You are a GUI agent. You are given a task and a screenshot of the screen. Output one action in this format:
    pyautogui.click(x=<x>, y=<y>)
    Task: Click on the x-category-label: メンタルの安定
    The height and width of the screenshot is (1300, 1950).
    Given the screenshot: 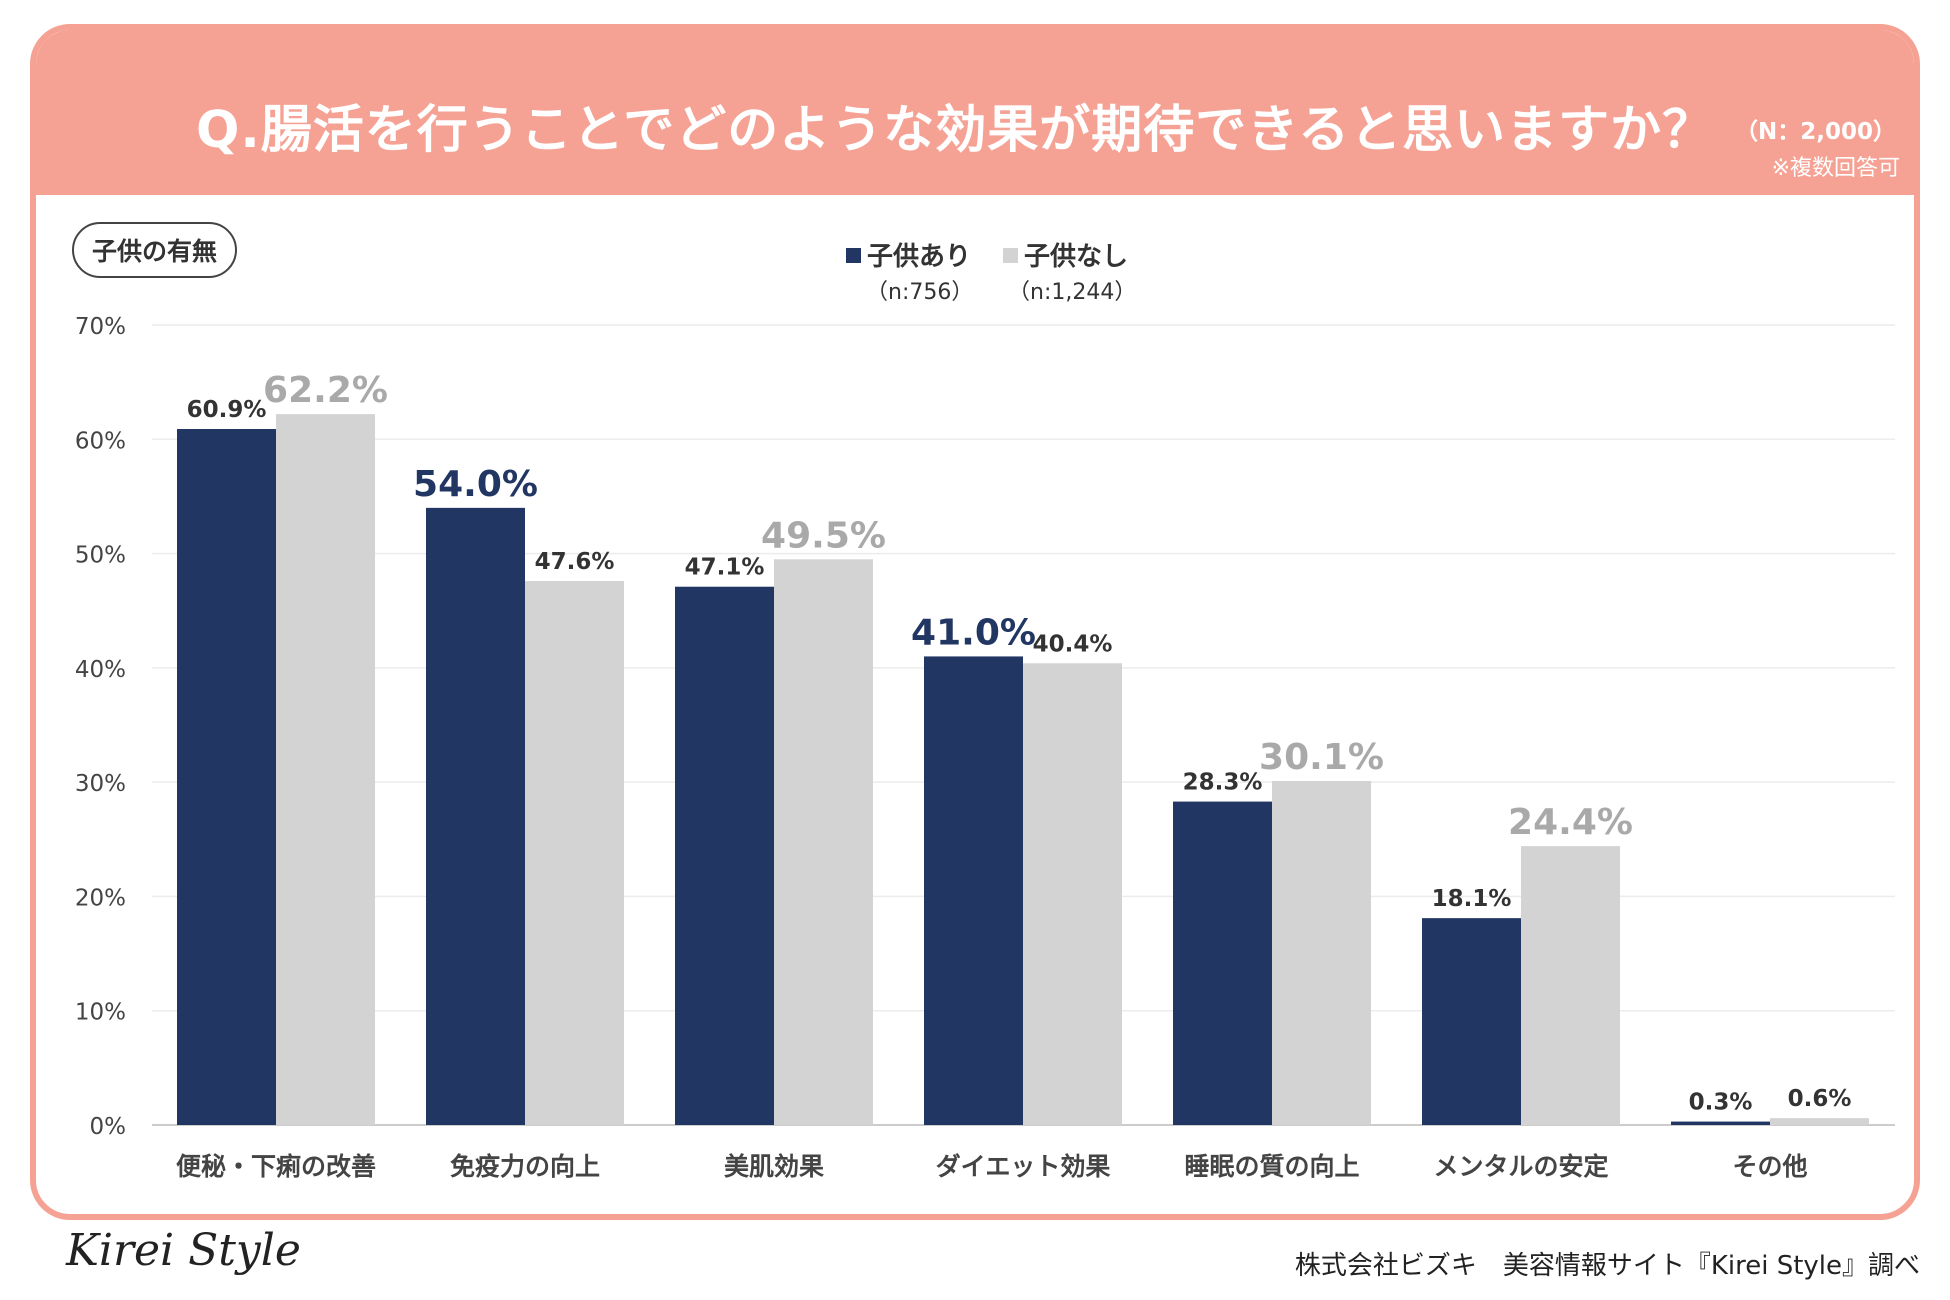 What is the action you would take?
    pyautogui.click(x=1520, y=1166)
    